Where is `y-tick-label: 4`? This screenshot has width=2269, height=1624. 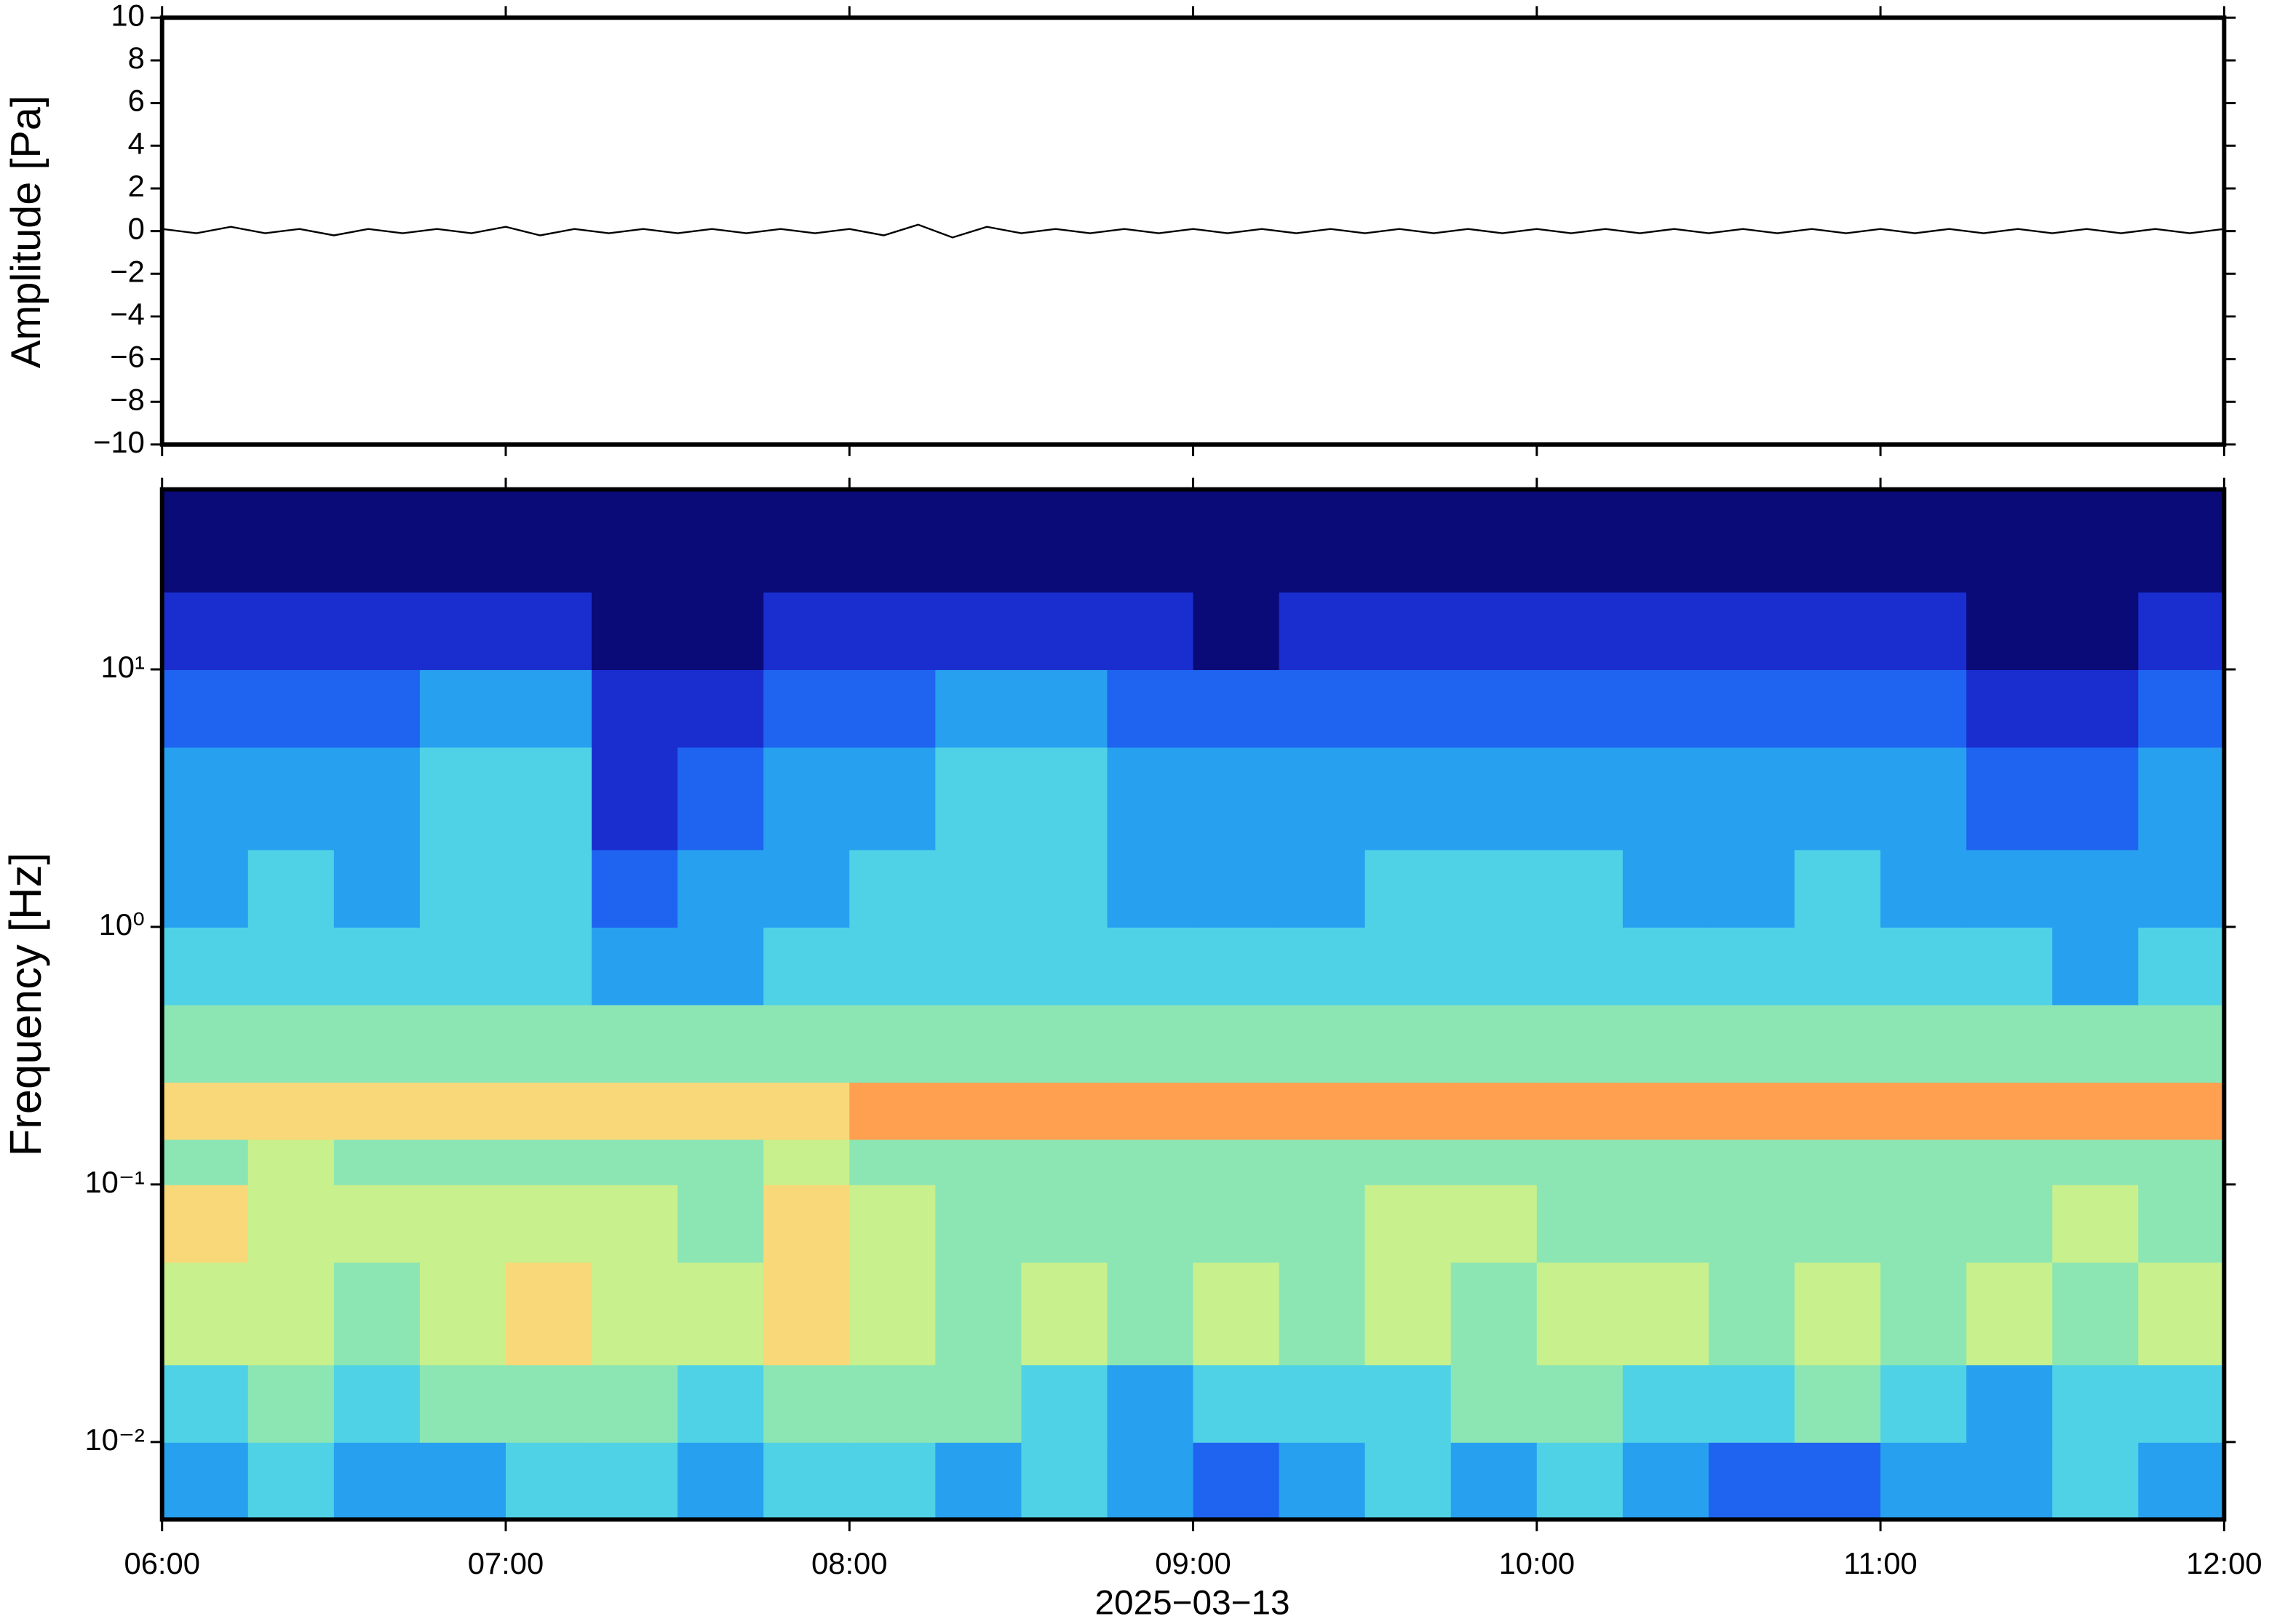
y-tick-label: 4 is located at coordinates (137, 143).